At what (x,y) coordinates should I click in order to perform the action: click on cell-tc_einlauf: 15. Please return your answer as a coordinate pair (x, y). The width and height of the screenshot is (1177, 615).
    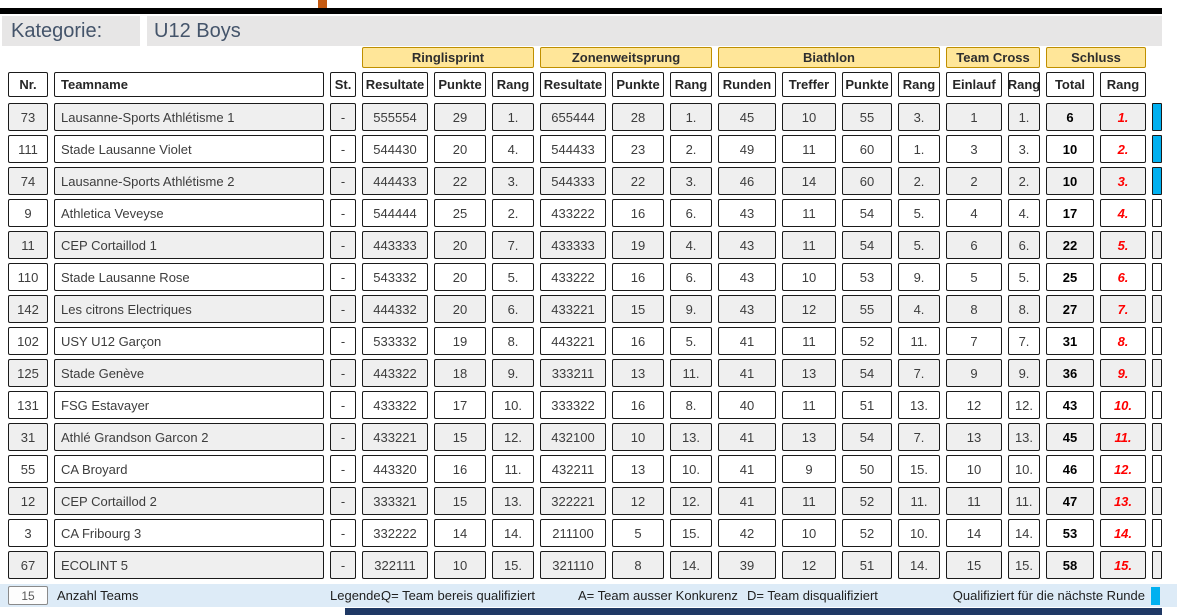
    Looking at the image, I should click on (974, 565).